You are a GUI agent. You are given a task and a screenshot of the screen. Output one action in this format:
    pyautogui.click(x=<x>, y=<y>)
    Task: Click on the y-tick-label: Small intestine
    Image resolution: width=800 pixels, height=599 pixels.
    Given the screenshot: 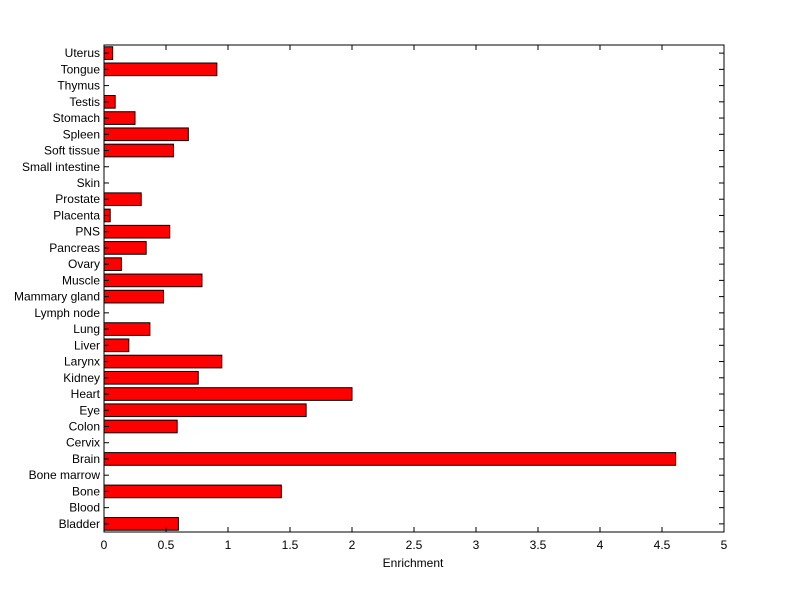 What is the action you would take?
    pyautogui.click(x=61, y=167)
    